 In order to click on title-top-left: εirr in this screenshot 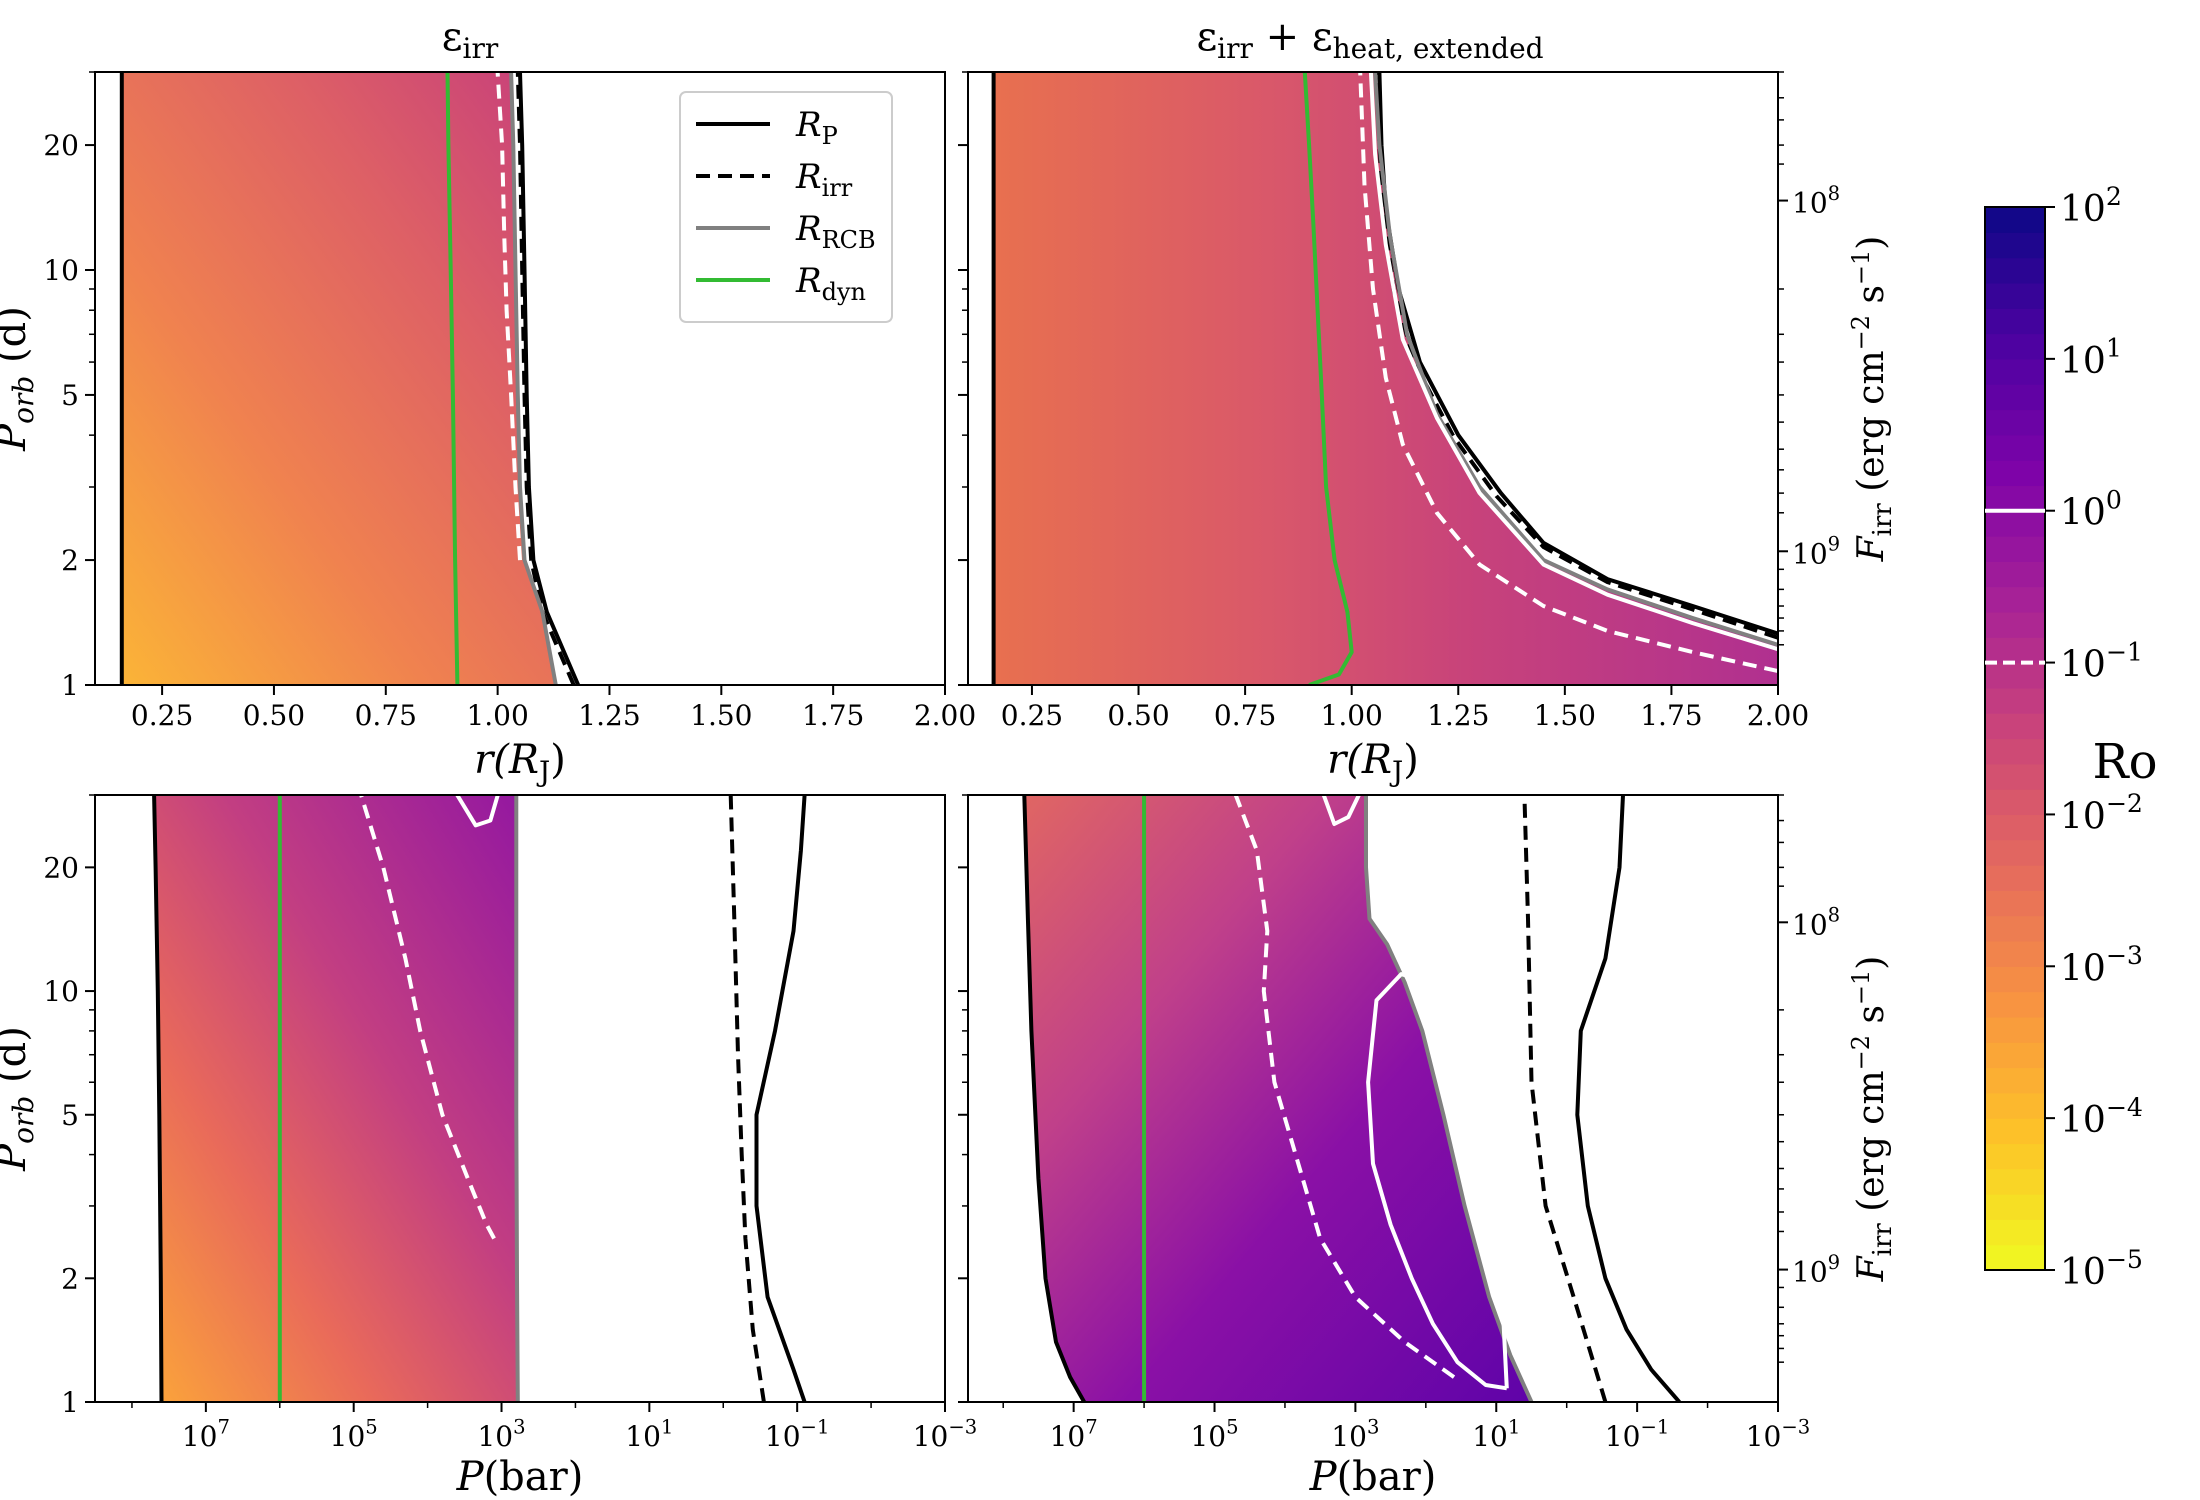, I will do `click(470, 39)`.